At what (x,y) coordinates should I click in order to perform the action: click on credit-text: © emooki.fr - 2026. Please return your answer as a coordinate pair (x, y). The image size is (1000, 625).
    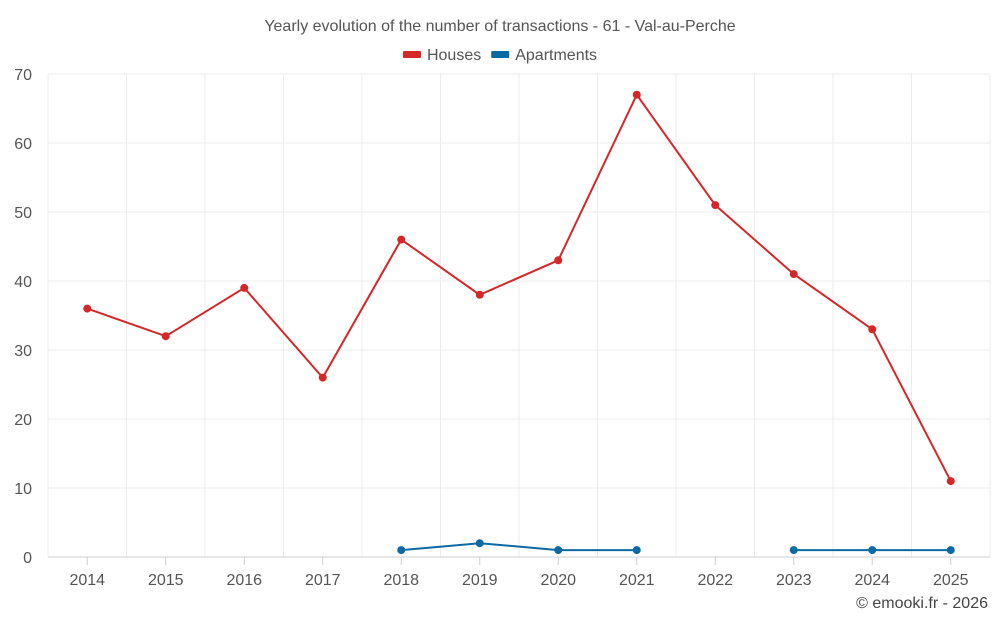
    Looking at the image, I should click on (922, 603).